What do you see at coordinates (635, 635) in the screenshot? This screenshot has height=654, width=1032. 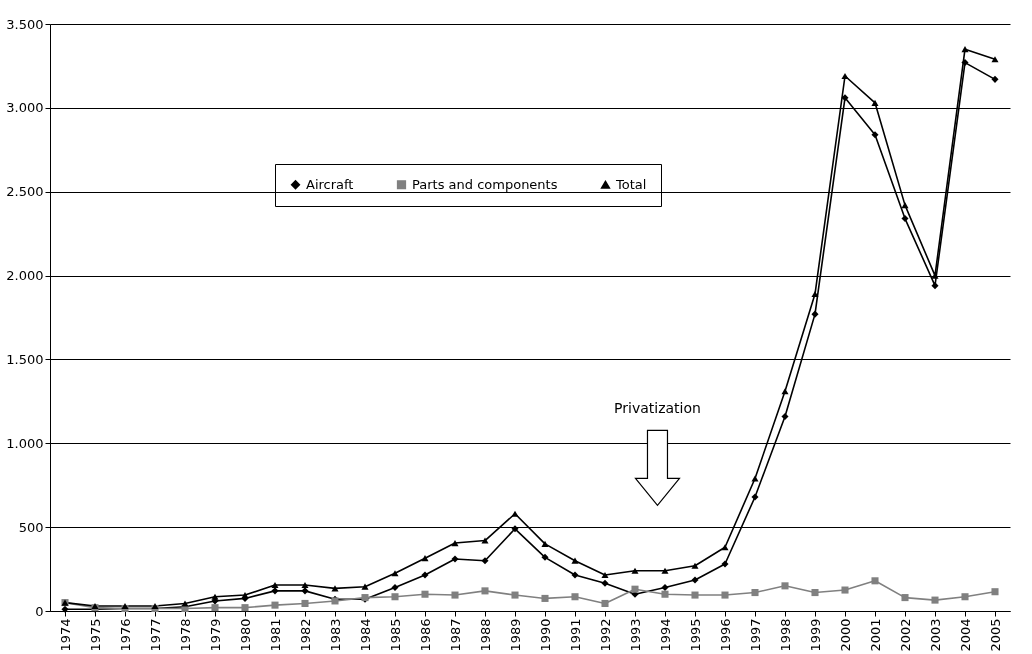 I see `x-tick-label: 1993` at bounding box center [635, 635].